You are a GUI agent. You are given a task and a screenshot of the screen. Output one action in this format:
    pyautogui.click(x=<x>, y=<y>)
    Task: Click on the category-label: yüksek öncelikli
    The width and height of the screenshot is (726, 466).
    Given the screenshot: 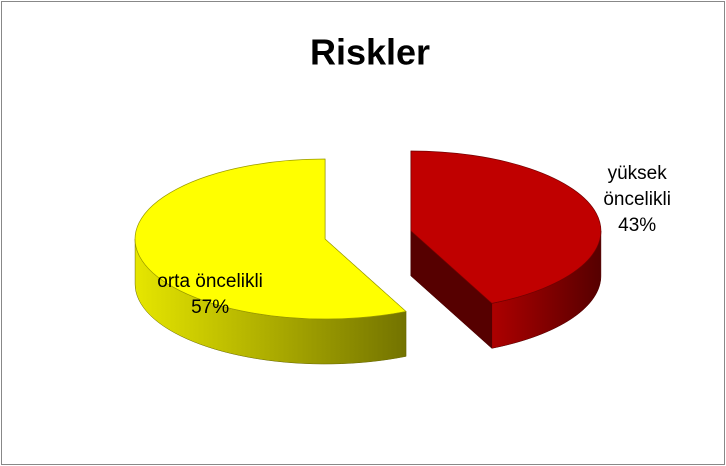 What is the action you would take?
    pyautogui.click(x=637, y=186)
    